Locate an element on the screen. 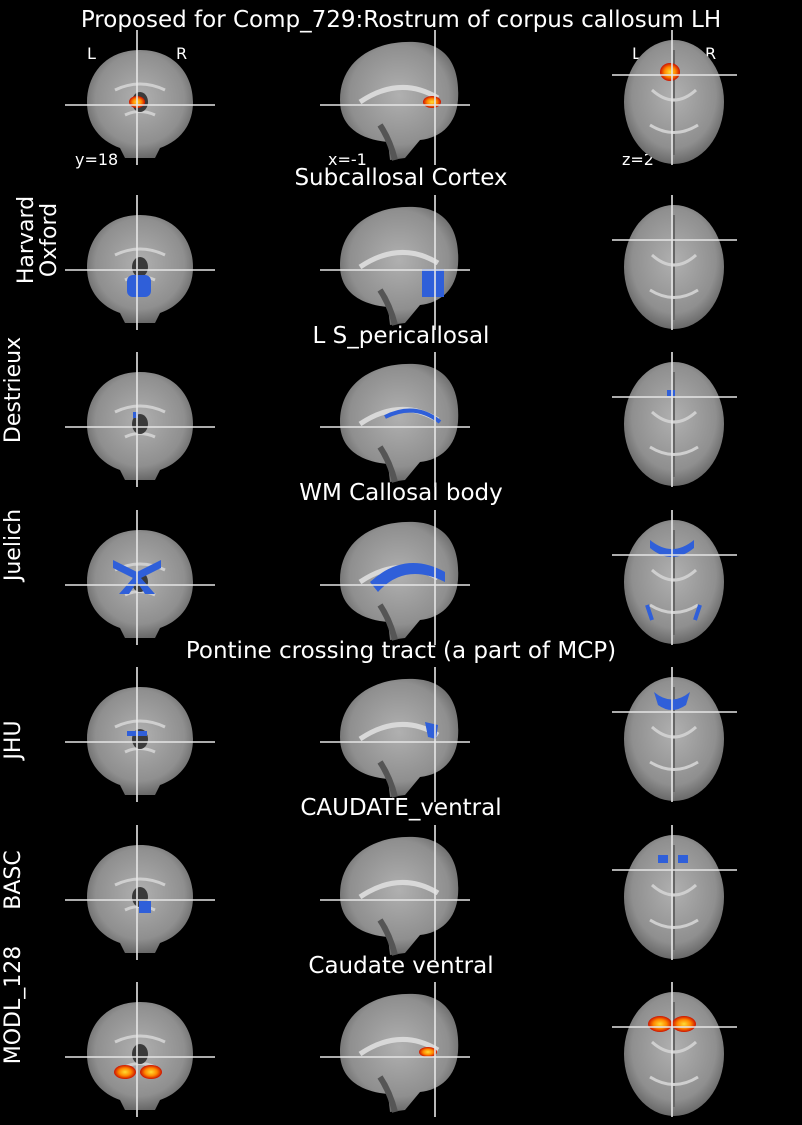  region-title-modl: Caudate ventral is located at coordinates (401, 966).